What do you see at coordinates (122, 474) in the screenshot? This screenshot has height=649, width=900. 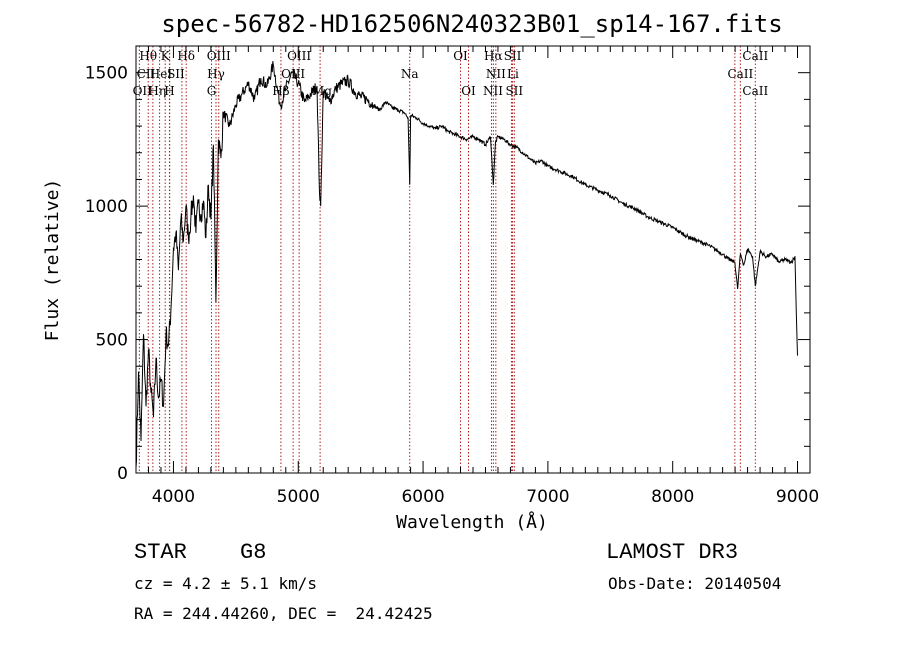 I see `y-tick-label-0: 0` at bounding box center [122, 474].